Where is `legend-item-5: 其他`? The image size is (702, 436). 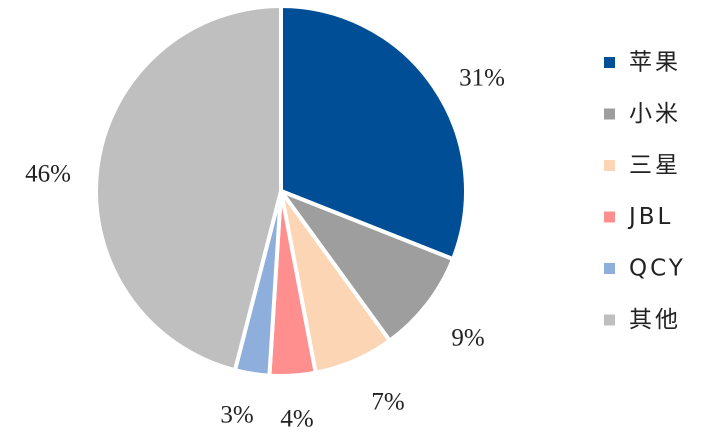 legend-item-5: 其他 is located at coordinates (642, 320).